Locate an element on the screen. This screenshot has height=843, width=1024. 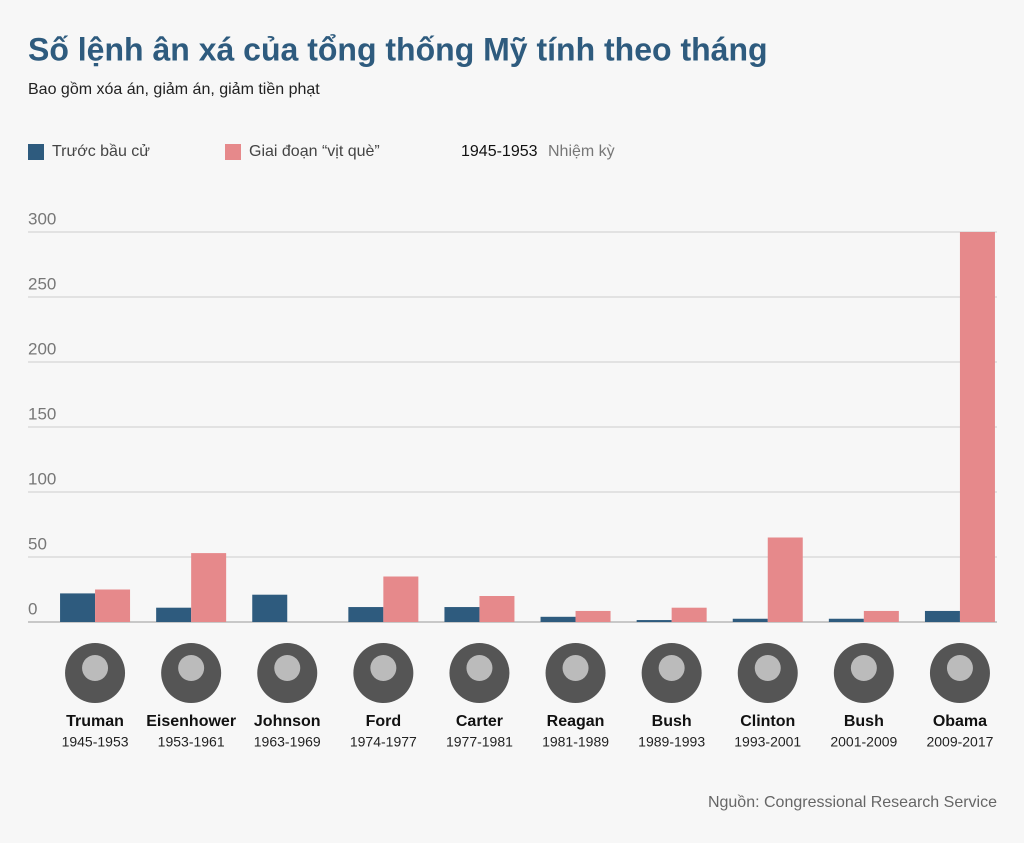
chart-subtitle: Bao gồm xóa án, giảm án, giảm tiền phạt is located at coordinates (174, 89).